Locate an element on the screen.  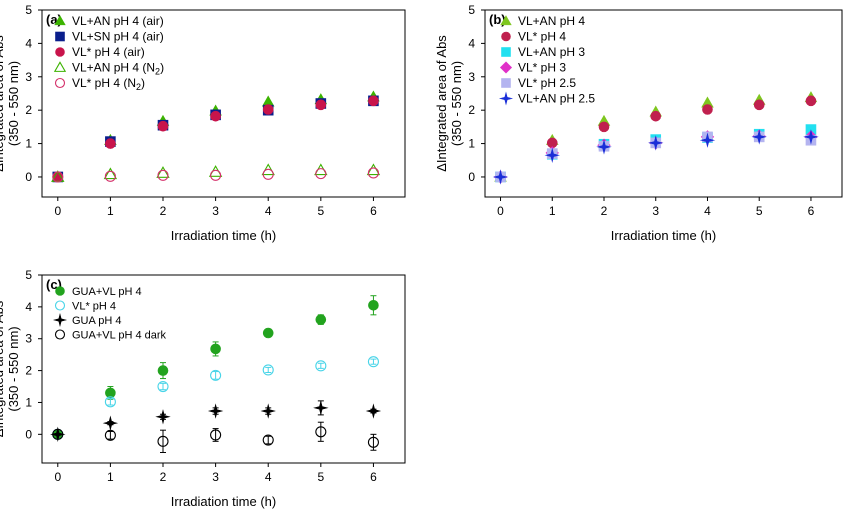
series-vl-an-ph-4-n is located at coordinates (216, 172).